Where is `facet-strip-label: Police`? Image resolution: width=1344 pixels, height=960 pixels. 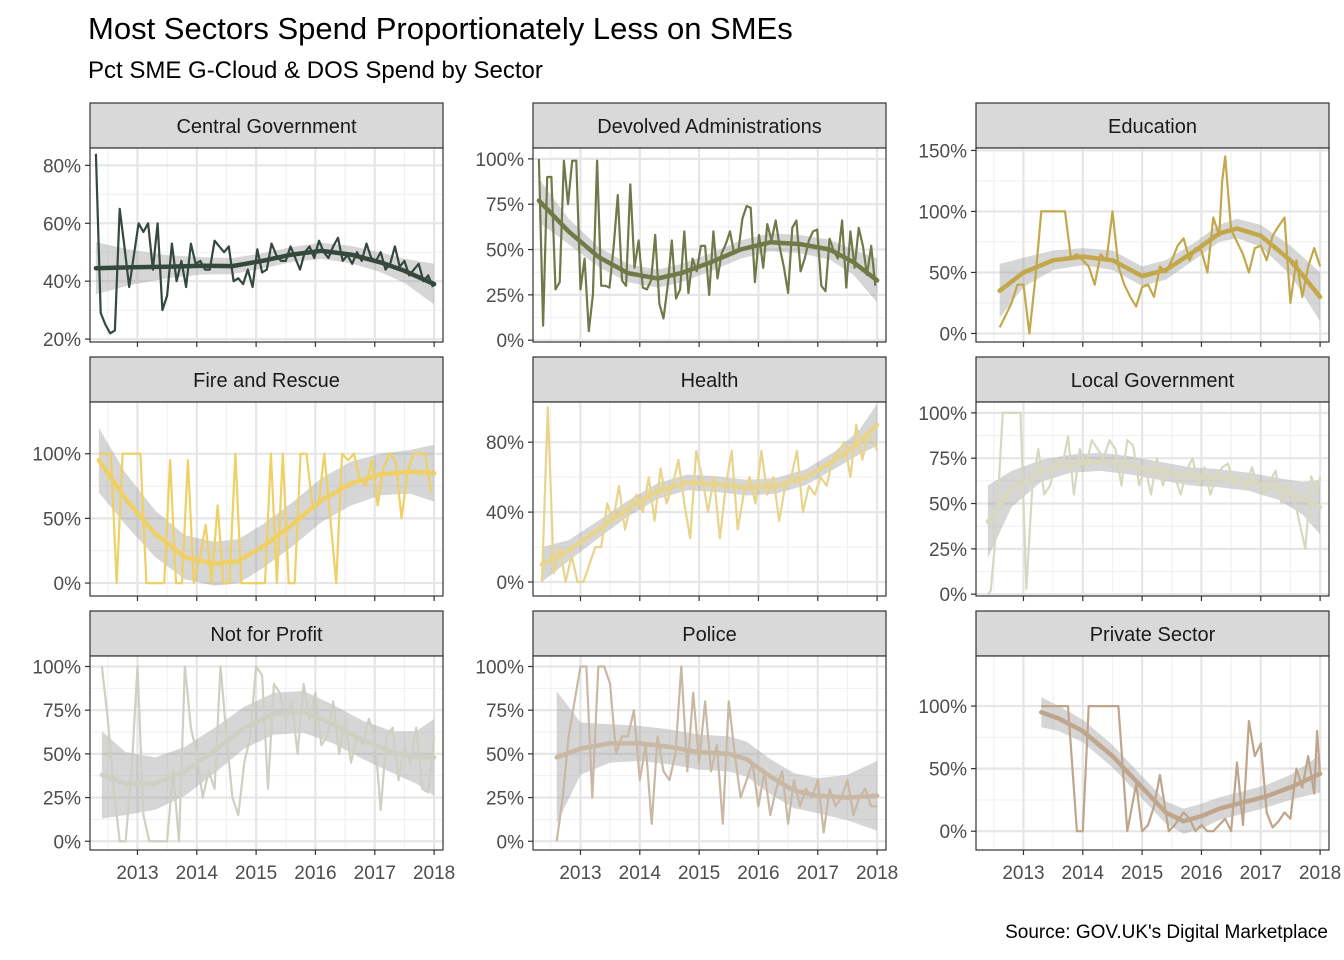 facet-strip-label: Police is located at coordinates (709, 635).